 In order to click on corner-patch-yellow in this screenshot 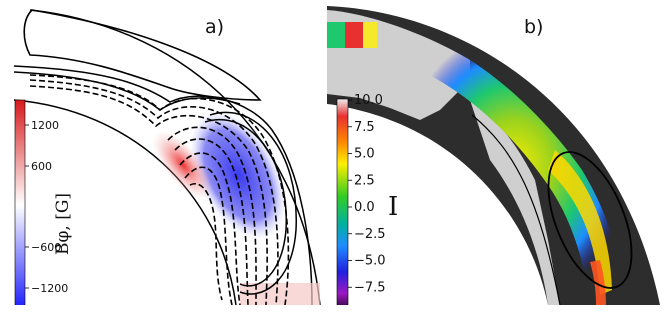, I will do `click(370, 35)`.